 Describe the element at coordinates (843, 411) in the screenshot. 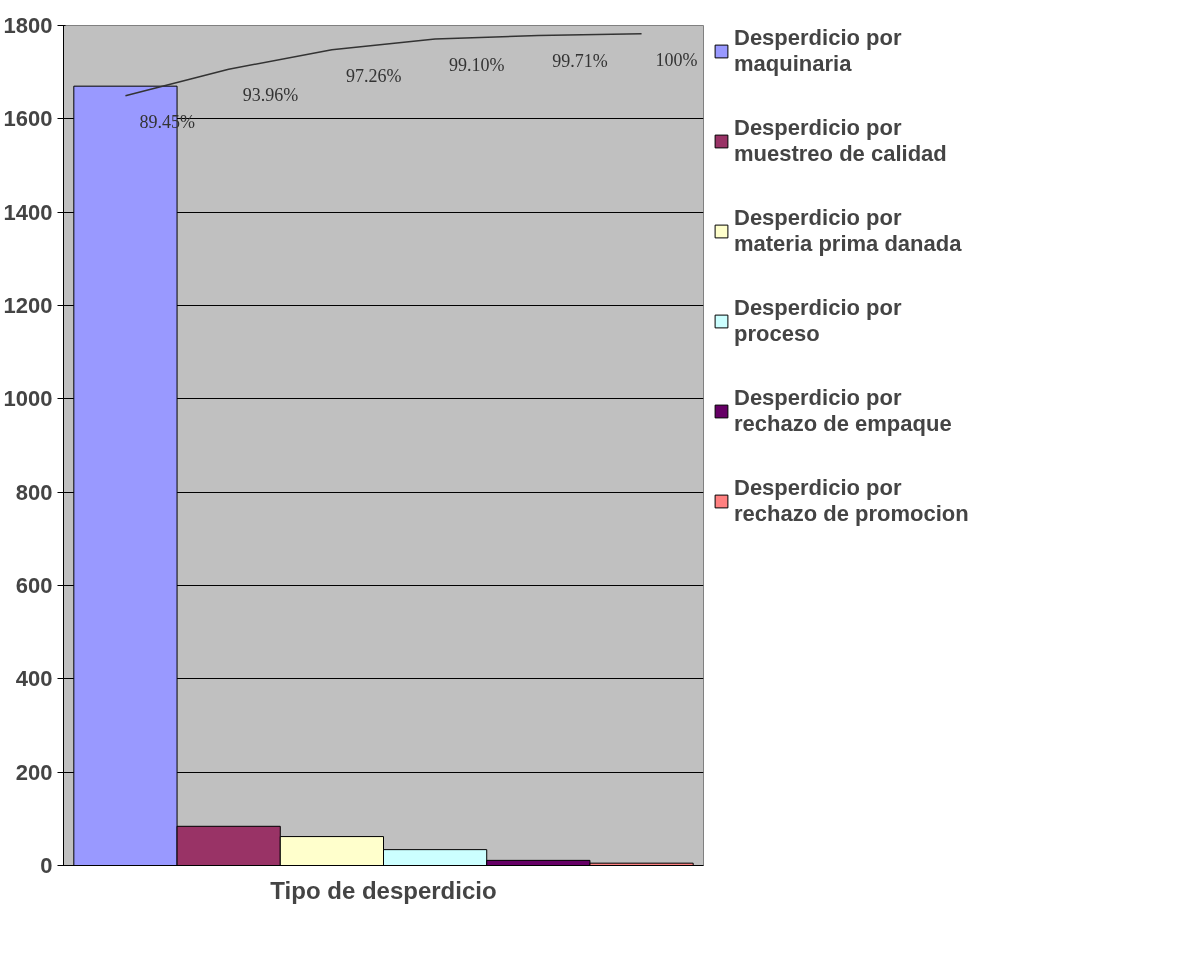

I see `legend-label: Desperdicio por rechazo de empaque` at that location.